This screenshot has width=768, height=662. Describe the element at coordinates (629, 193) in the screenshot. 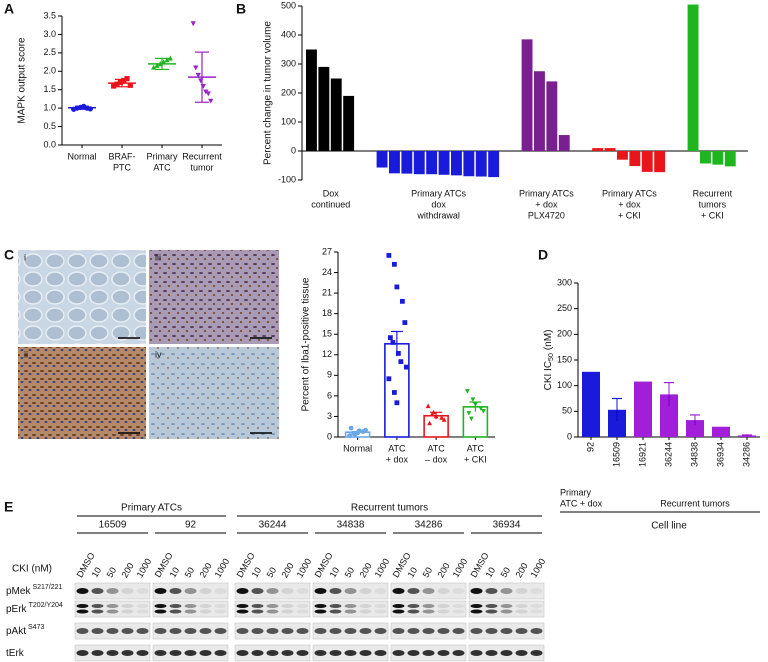

I see `group-label: Primary ATCs` at that location.